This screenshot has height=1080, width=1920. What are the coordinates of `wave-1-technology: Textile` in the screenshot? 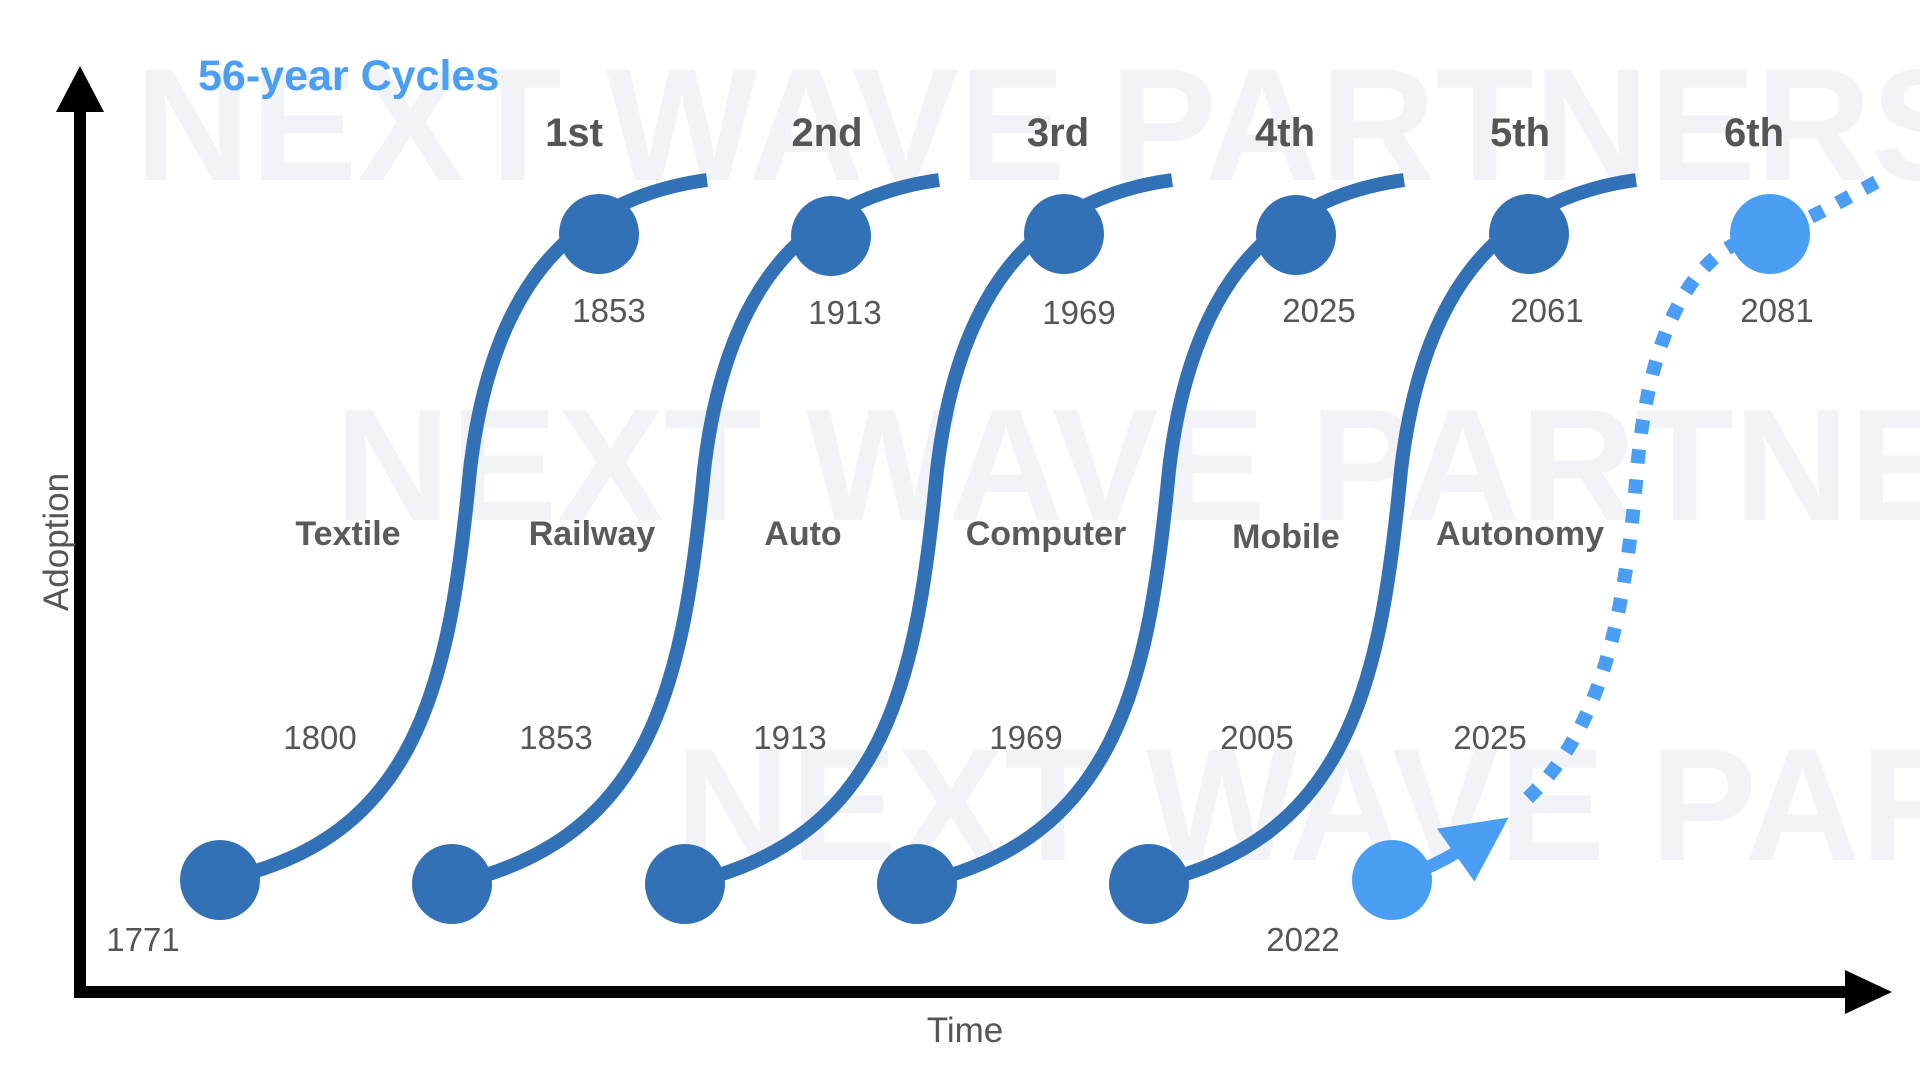 It's located at (347, 534).